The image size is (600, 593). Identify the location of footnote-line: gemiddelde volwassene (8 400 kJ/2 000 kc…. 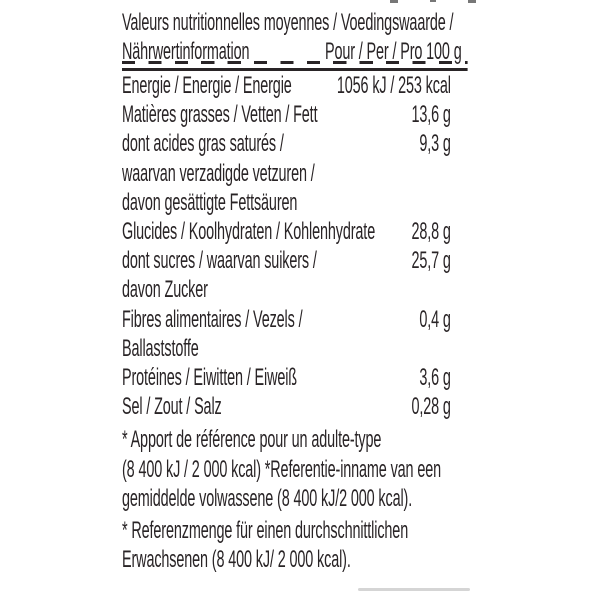
(267, 498).